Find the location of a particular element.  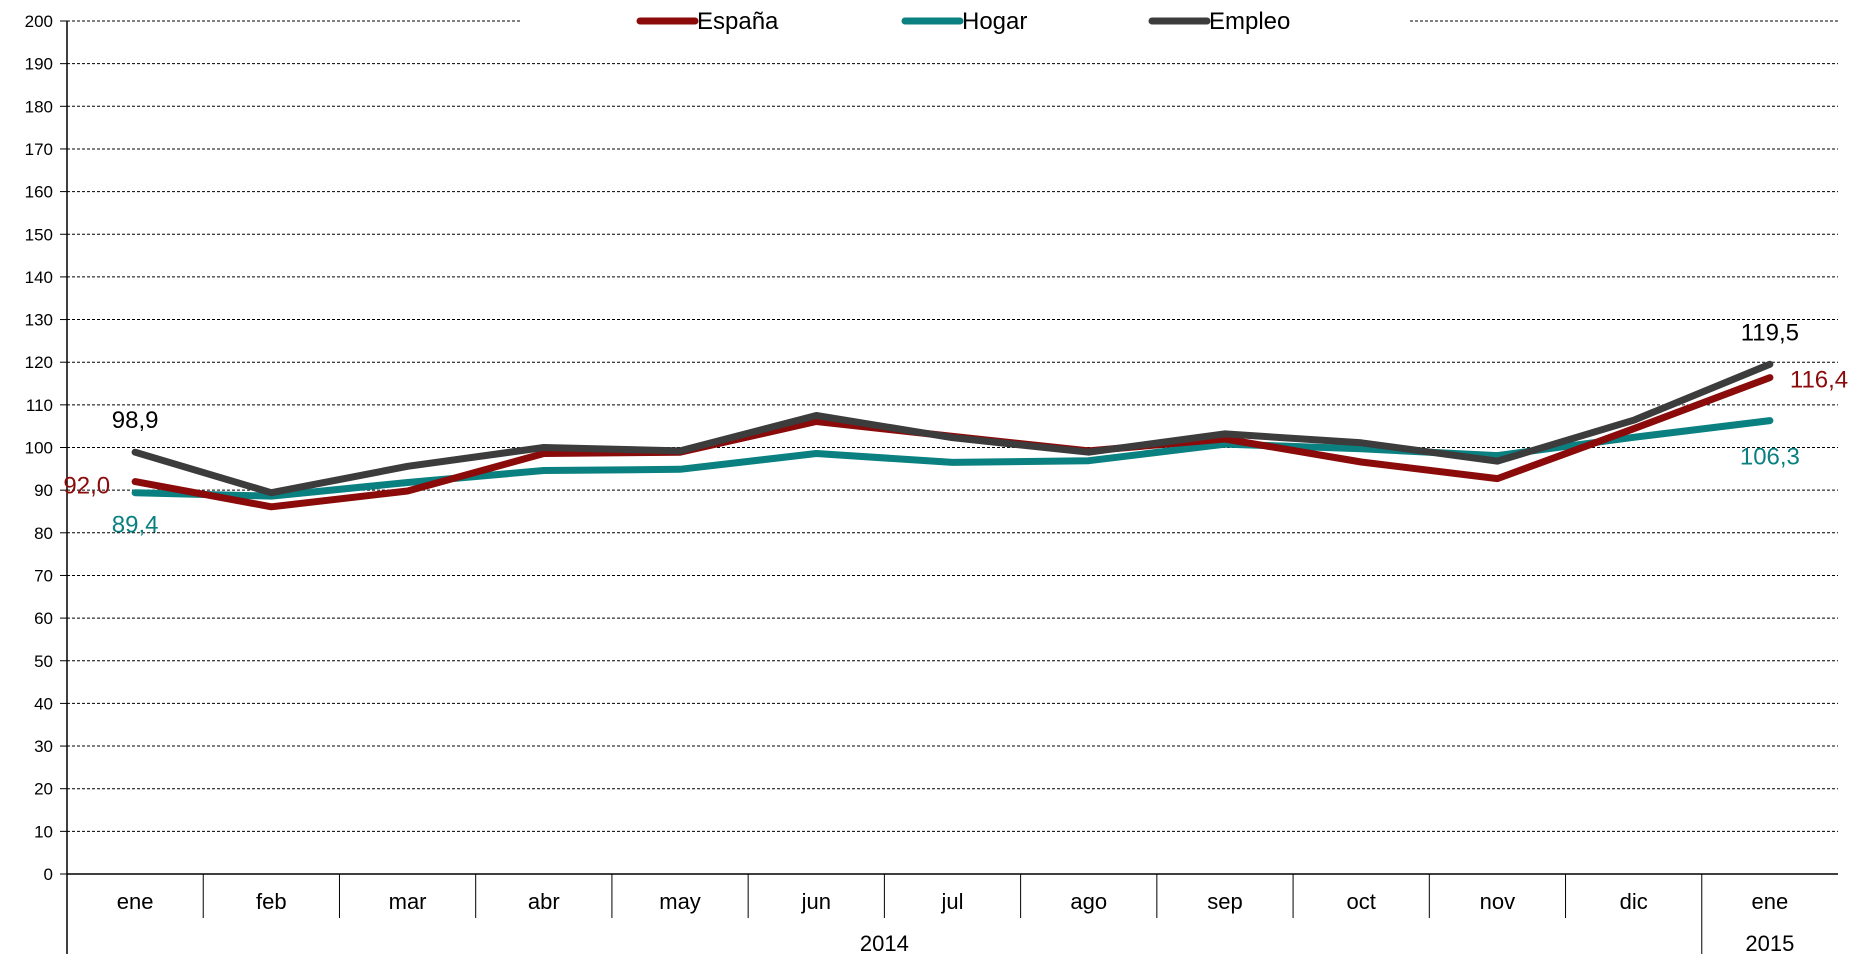

legend: España Hogar Empleo is located at coordinates (963, 21).